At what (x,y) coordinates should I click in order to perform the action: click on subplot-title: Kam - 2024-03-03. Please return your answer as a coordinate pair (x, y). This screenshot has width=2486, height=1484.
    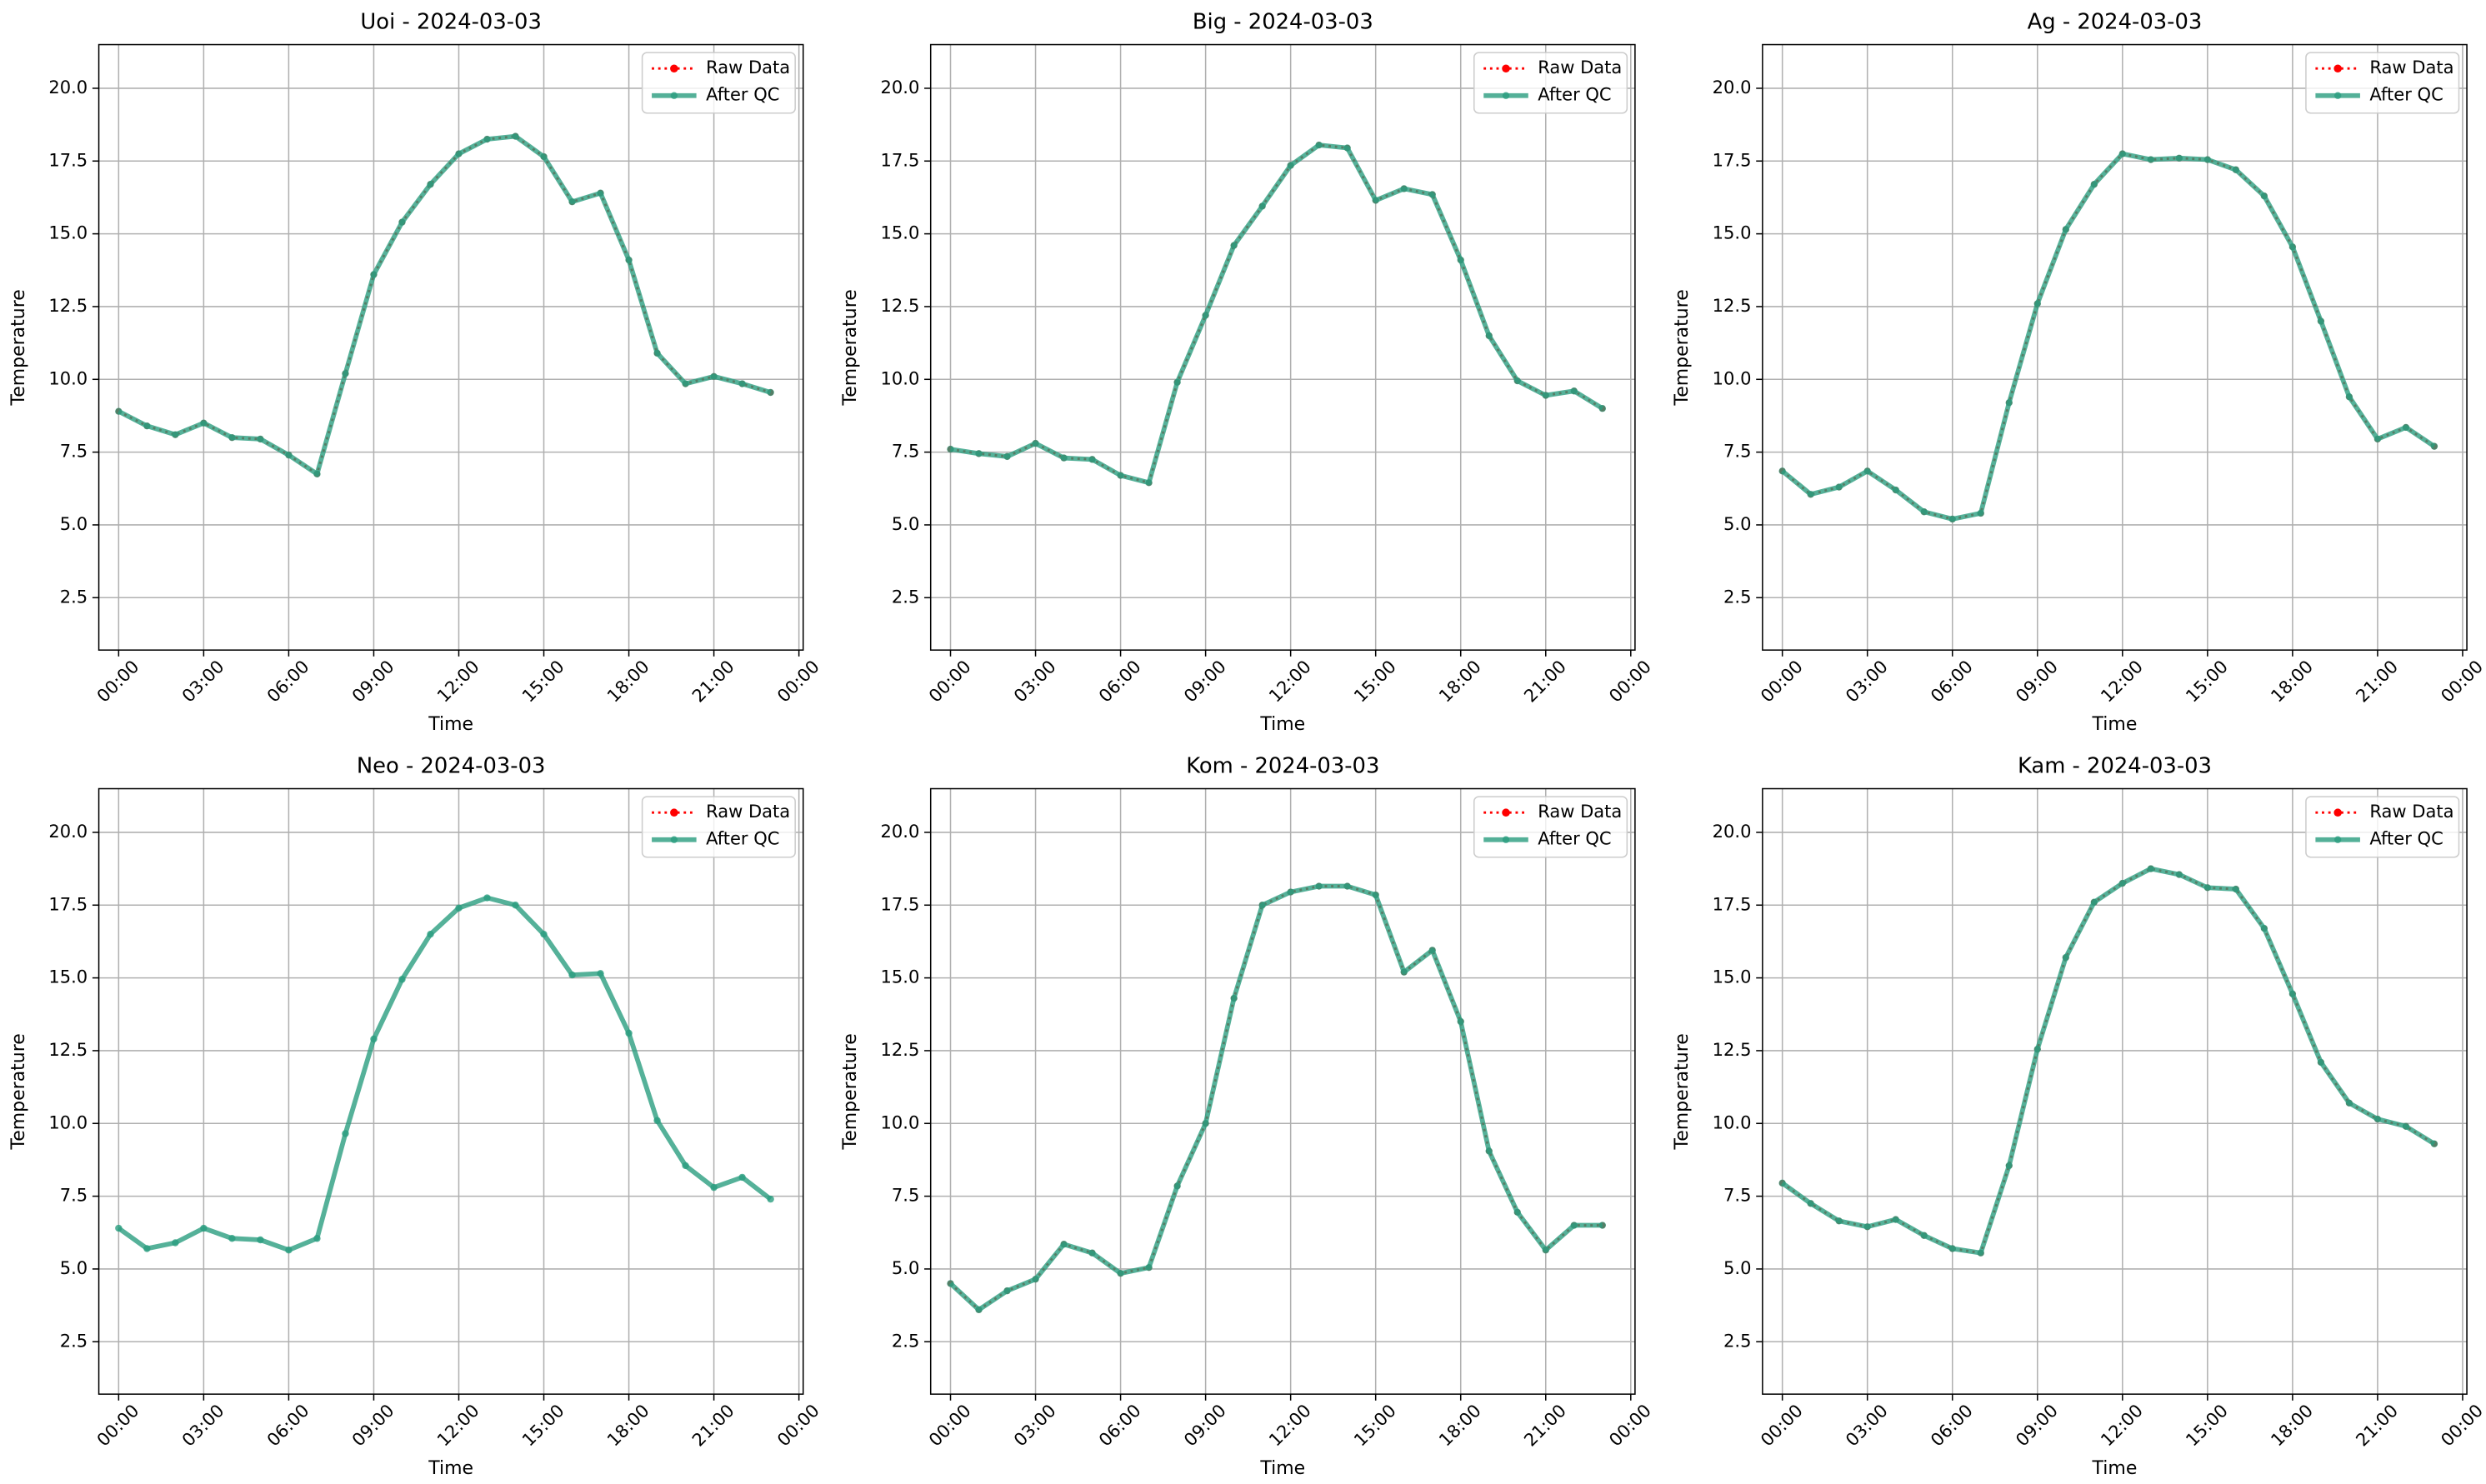
    Looking at the image, I should click on (2115, 765).